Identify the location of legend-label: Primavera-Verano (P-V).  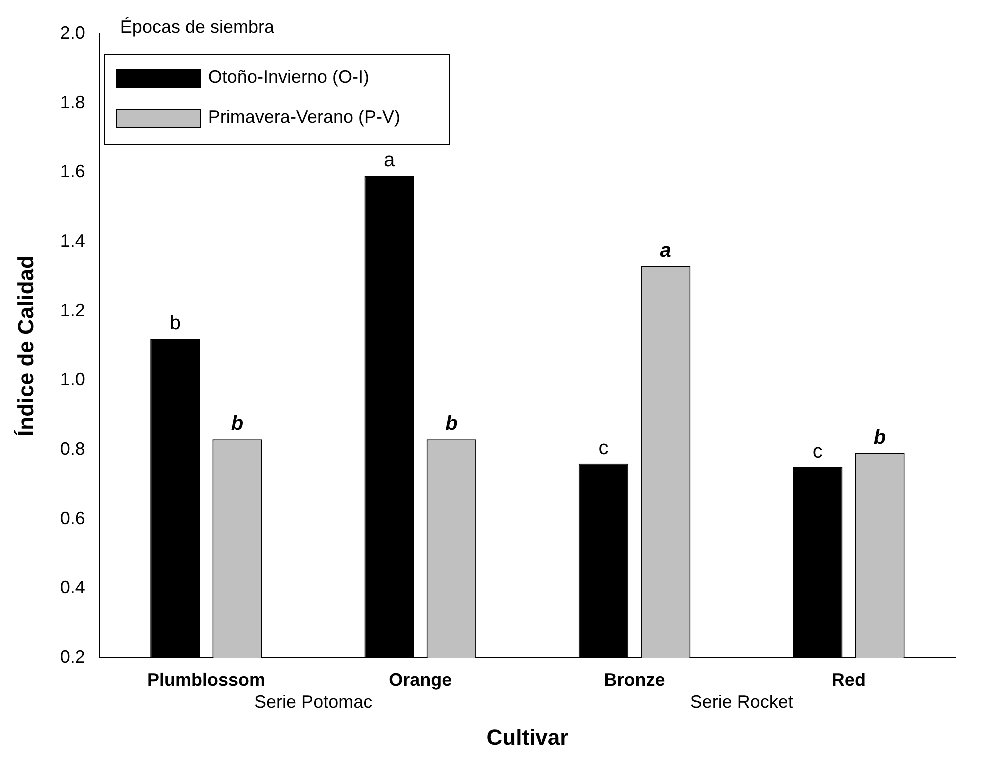
(304, 116).